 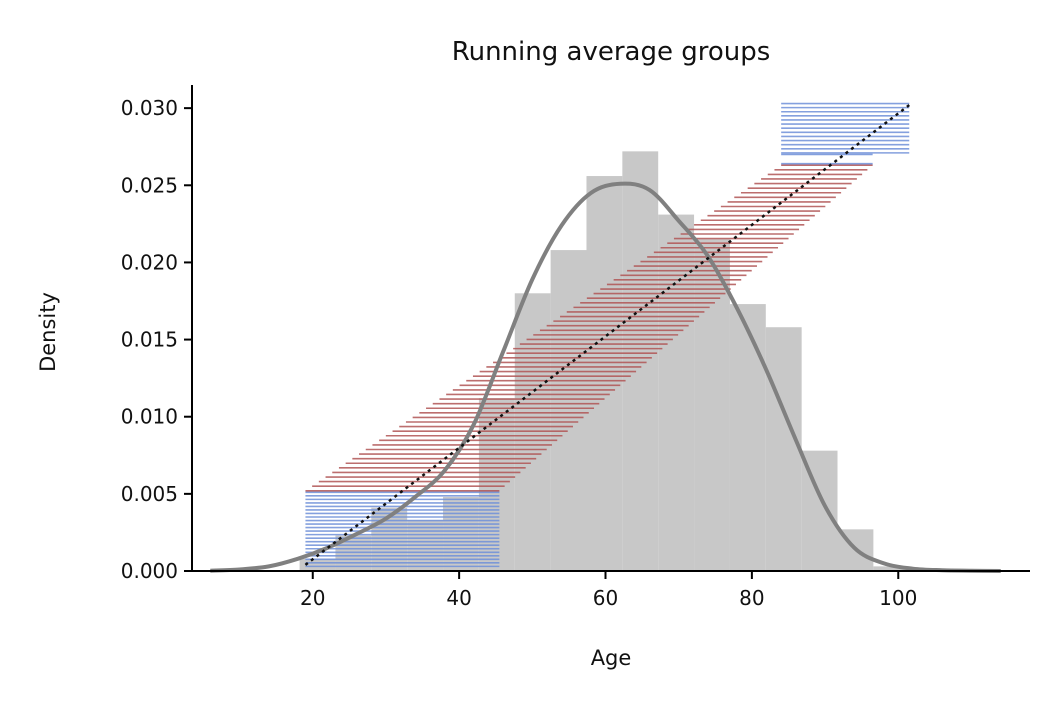 I want to click on y-tick-label: 0.015, so click(x=149, y=340).